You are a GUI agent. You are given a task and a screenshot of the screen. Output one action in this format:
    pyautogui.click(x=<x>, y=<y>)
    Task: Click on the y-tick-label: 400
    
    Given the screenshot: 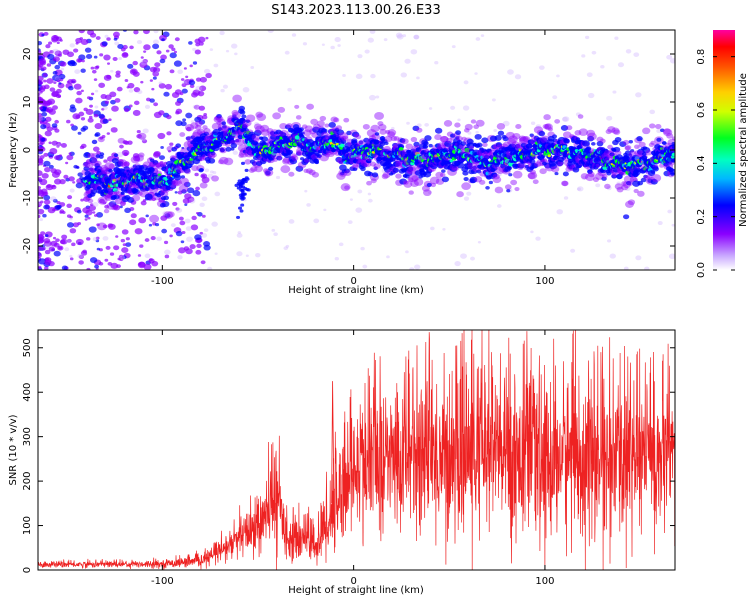 What is the action you would take?
    pyautogui.click(x=27, y=392)
    